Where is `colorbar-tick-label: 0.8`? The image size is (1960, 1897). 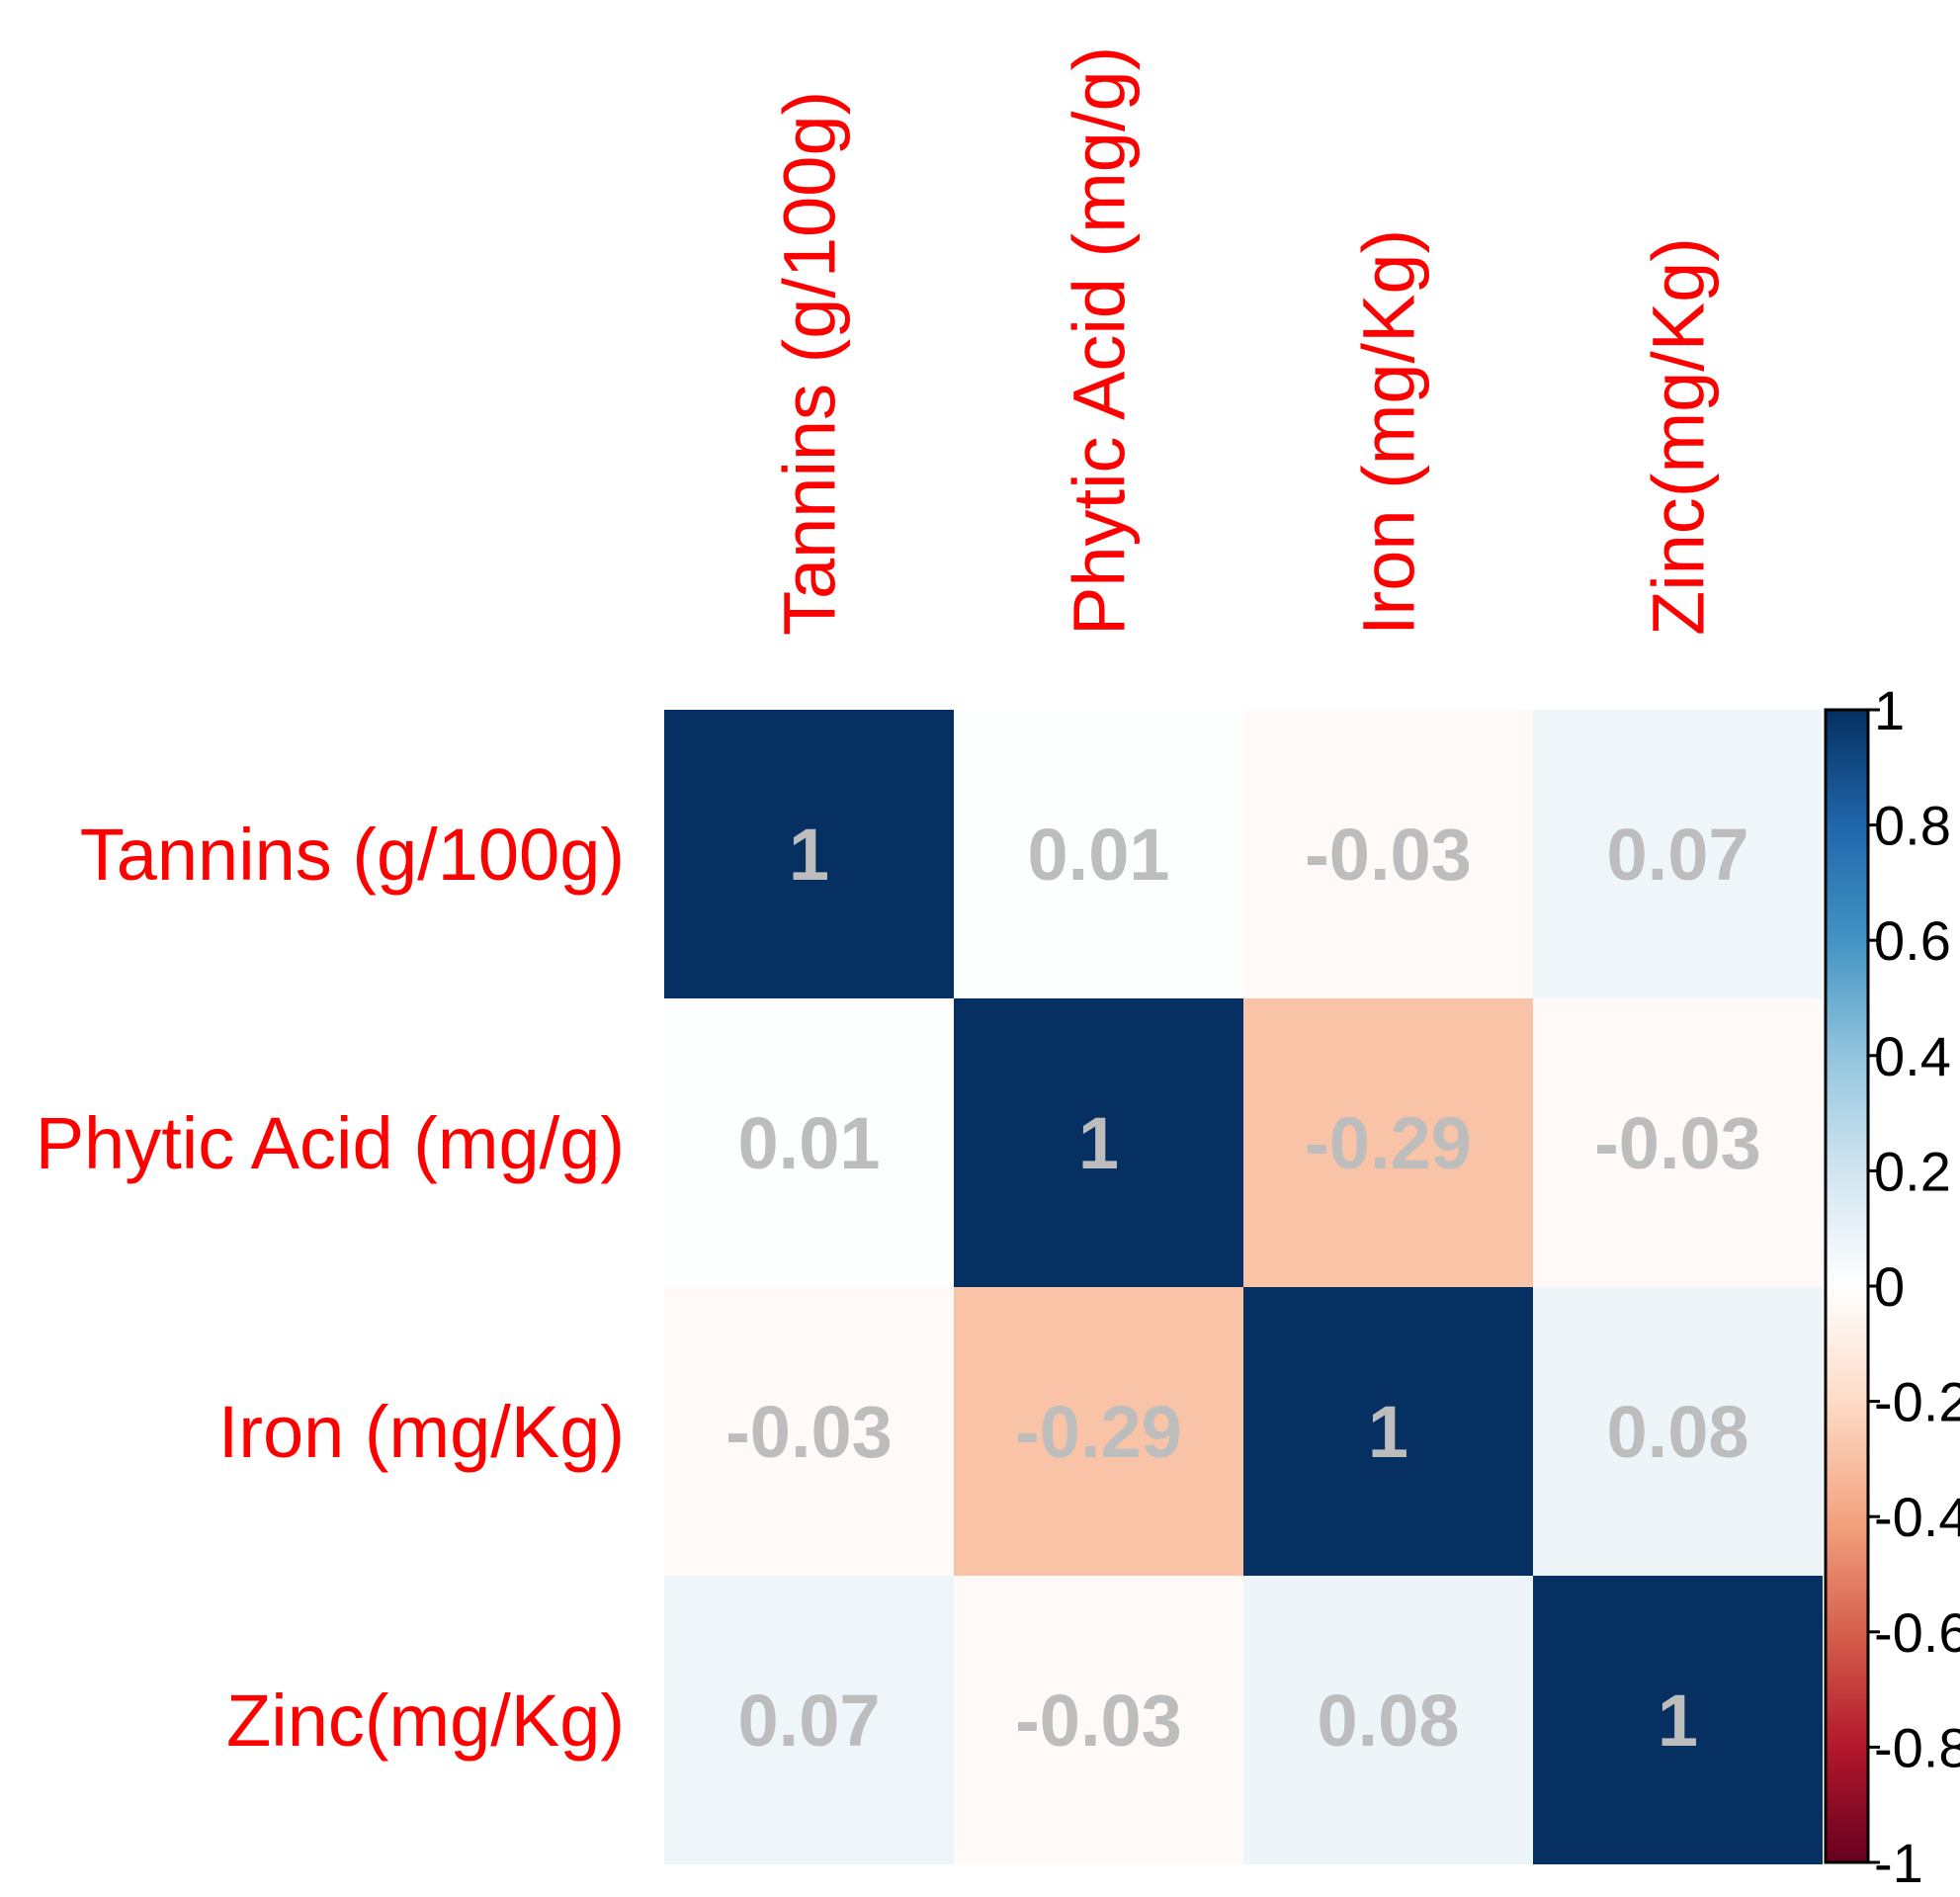
colorbar-tick-label: 0.8 is located at coordinates (1912, 826).